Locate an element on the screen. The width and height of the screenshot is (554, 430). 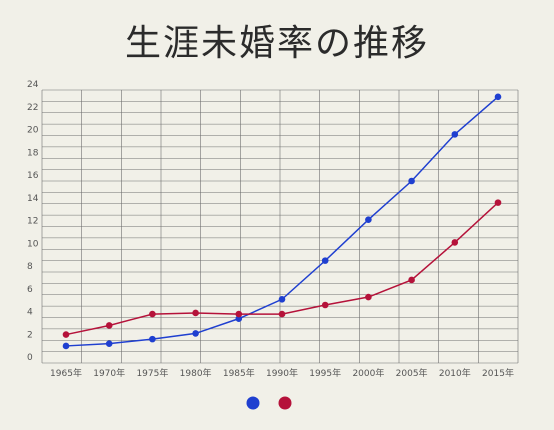
chart-title: 生涯未婚率の推移 is located at coordinates (276, 43).